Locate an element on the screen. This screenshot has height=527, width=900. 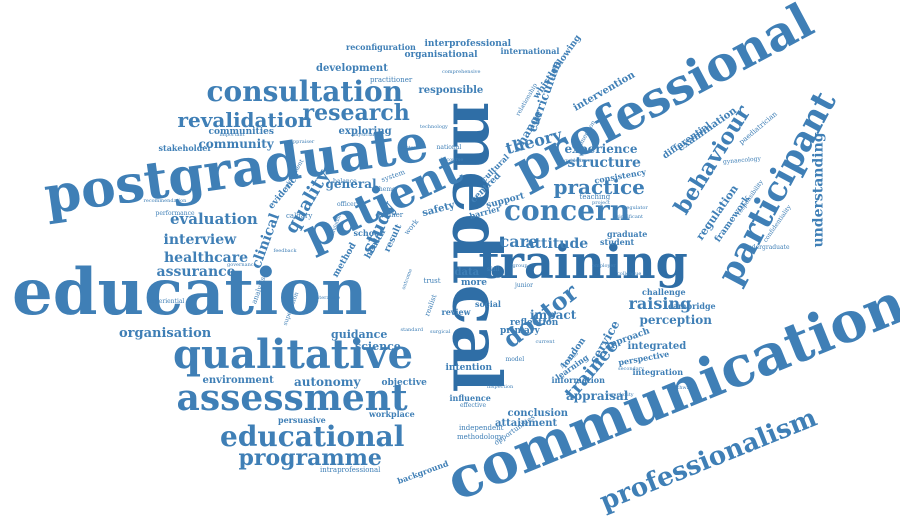
cloud-word: physician is located at coordinates (364, 134).